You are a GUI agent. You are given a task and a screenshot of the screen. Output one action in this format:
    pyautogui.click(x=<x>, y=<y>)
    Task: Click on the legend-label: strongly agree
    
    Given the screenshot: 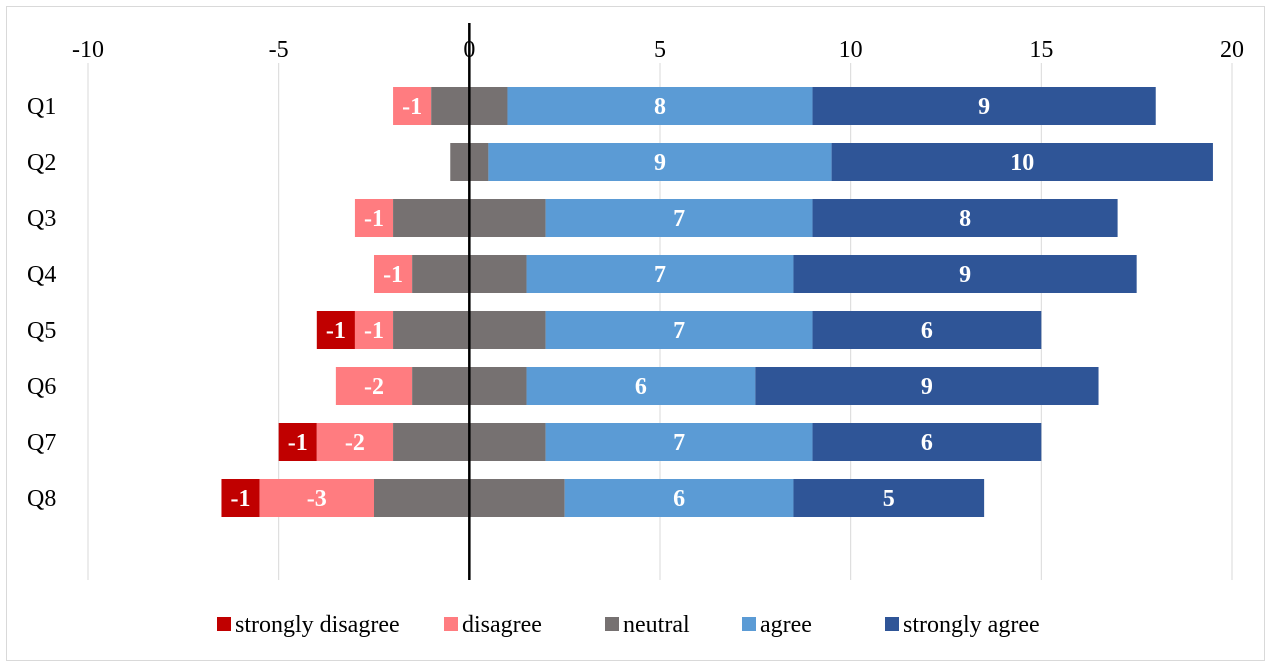 What is the action you would take?
    pyautogui.click(x=971, y=625)
    